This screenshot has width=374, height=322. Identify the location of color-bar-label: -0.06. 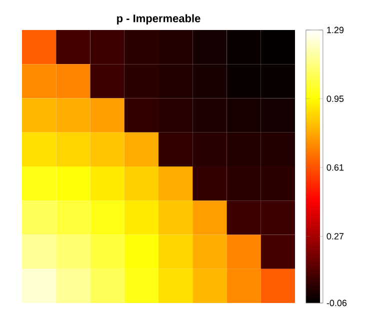
(336, 303).